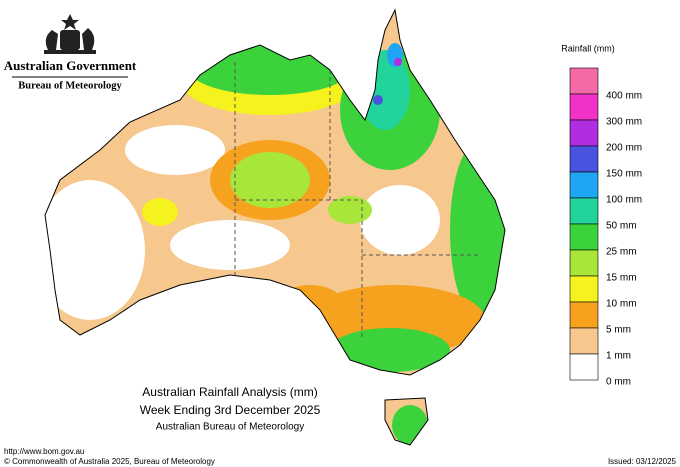  What do you see at coordinates (618, 382) in the screenshot?
I see `legend-label: 0 mm` at bounding box center [618, 382].